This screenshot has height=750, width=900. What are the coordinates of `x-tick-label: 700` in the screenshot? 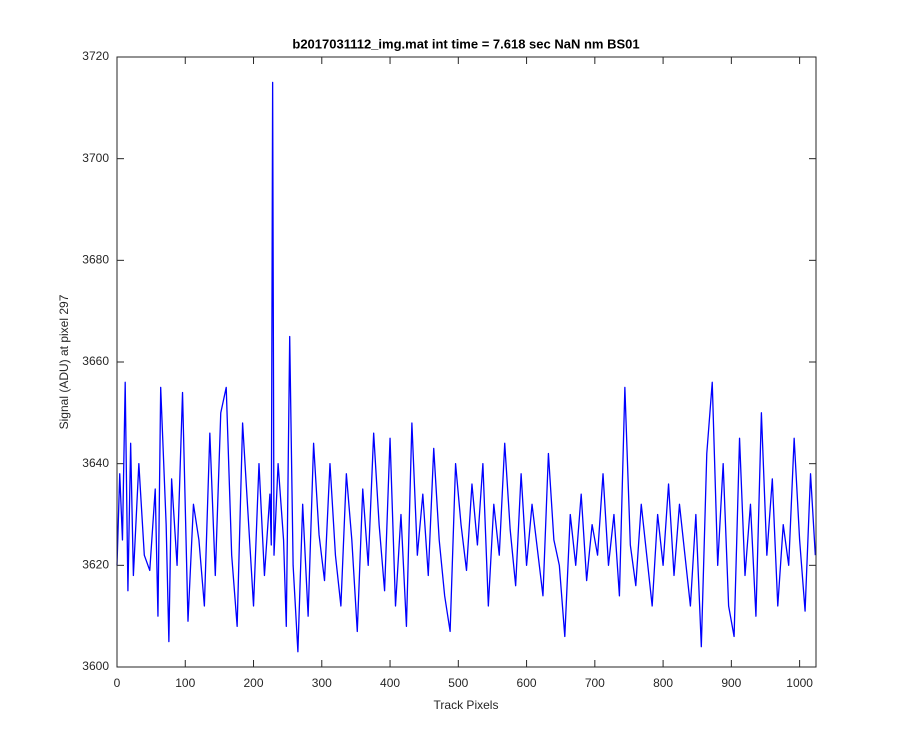 It's located at (595, 683).